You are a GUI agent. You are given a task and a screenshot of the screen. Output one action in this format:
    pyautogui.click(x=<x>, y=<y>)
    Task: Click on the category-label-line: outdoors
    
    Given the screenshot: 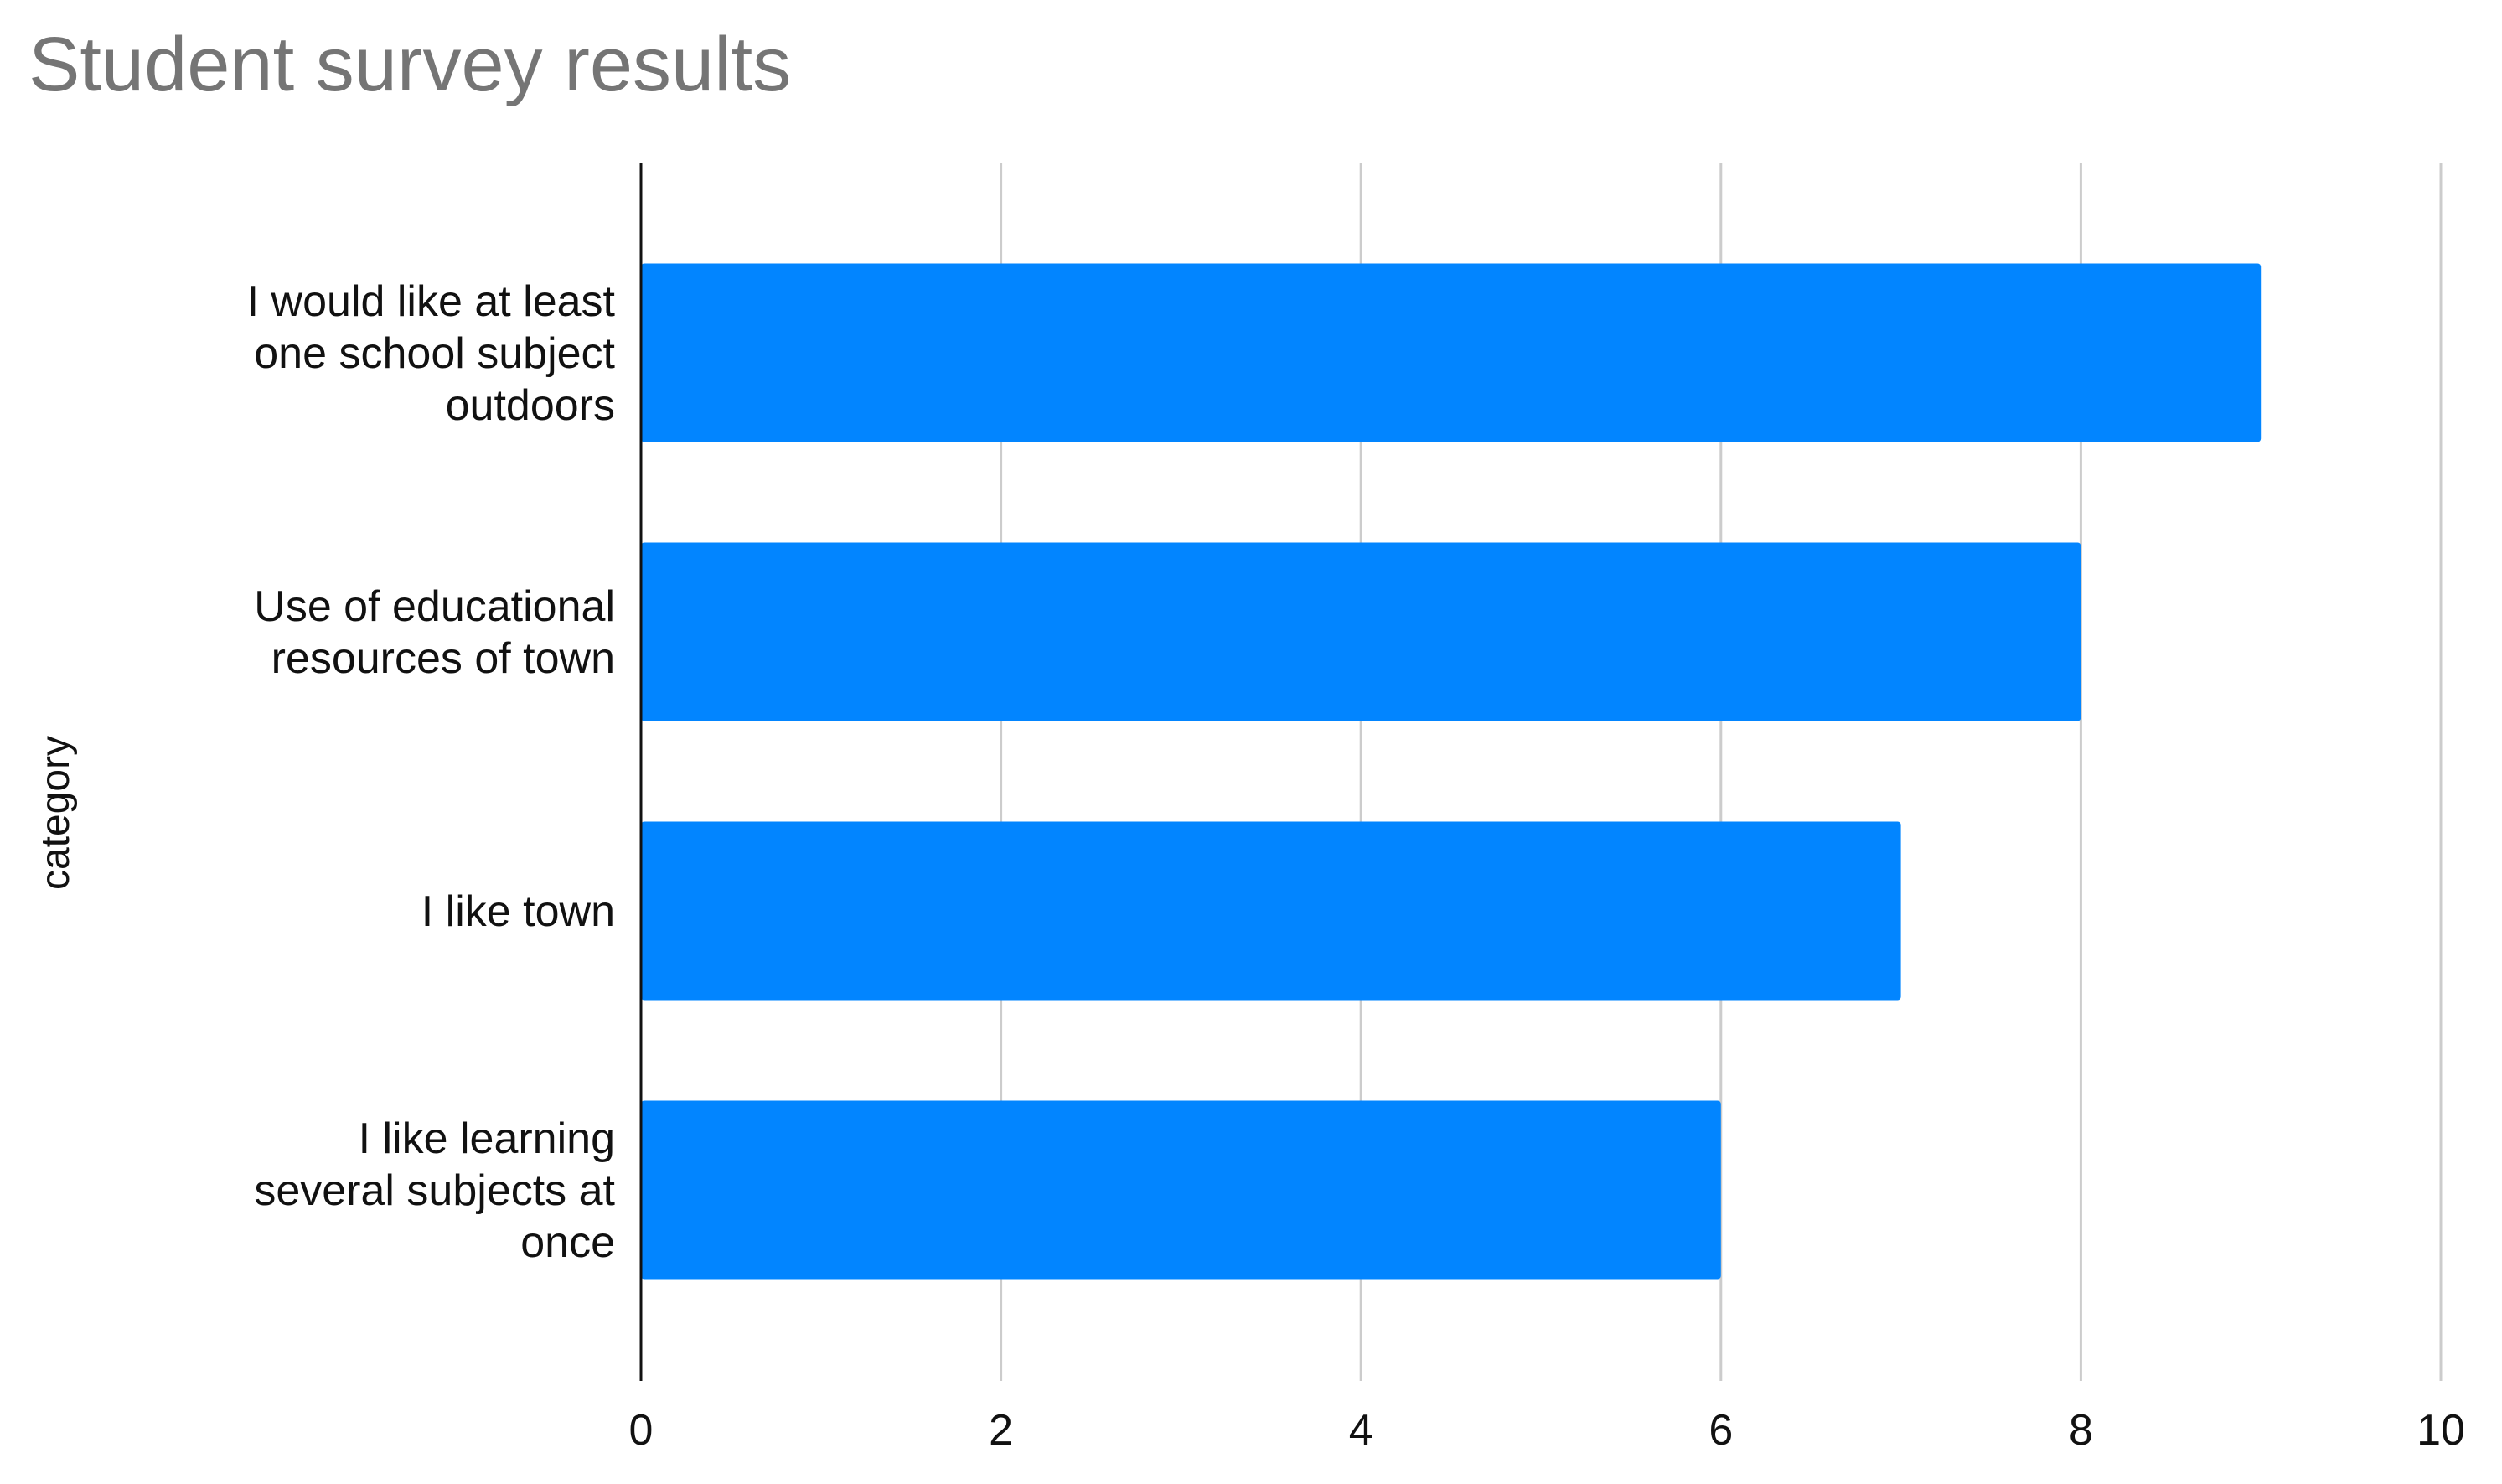 What is the action you would take?
    pyautogui.click(x=530, y=406)
    